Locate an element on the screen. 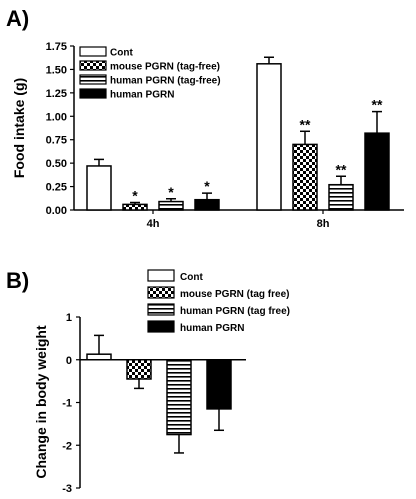 This screenshot has width=416, height=499. panel-b-y-axis-label: Change in body weight is located at coordinates (41, 402).